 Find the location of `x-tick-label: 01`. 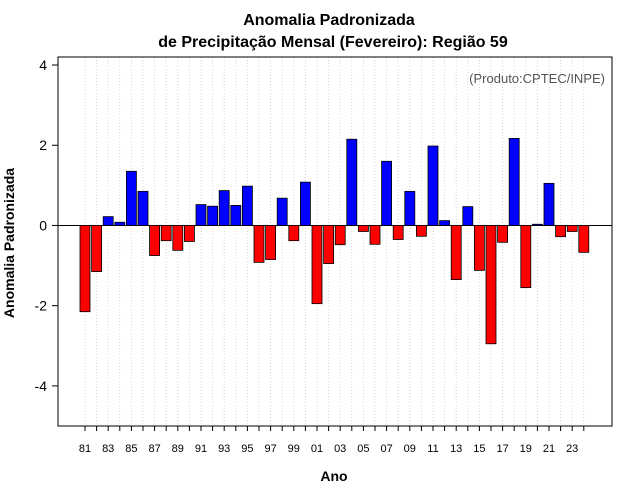

x-tick-label: 01 is located at coordinates (317, 449).